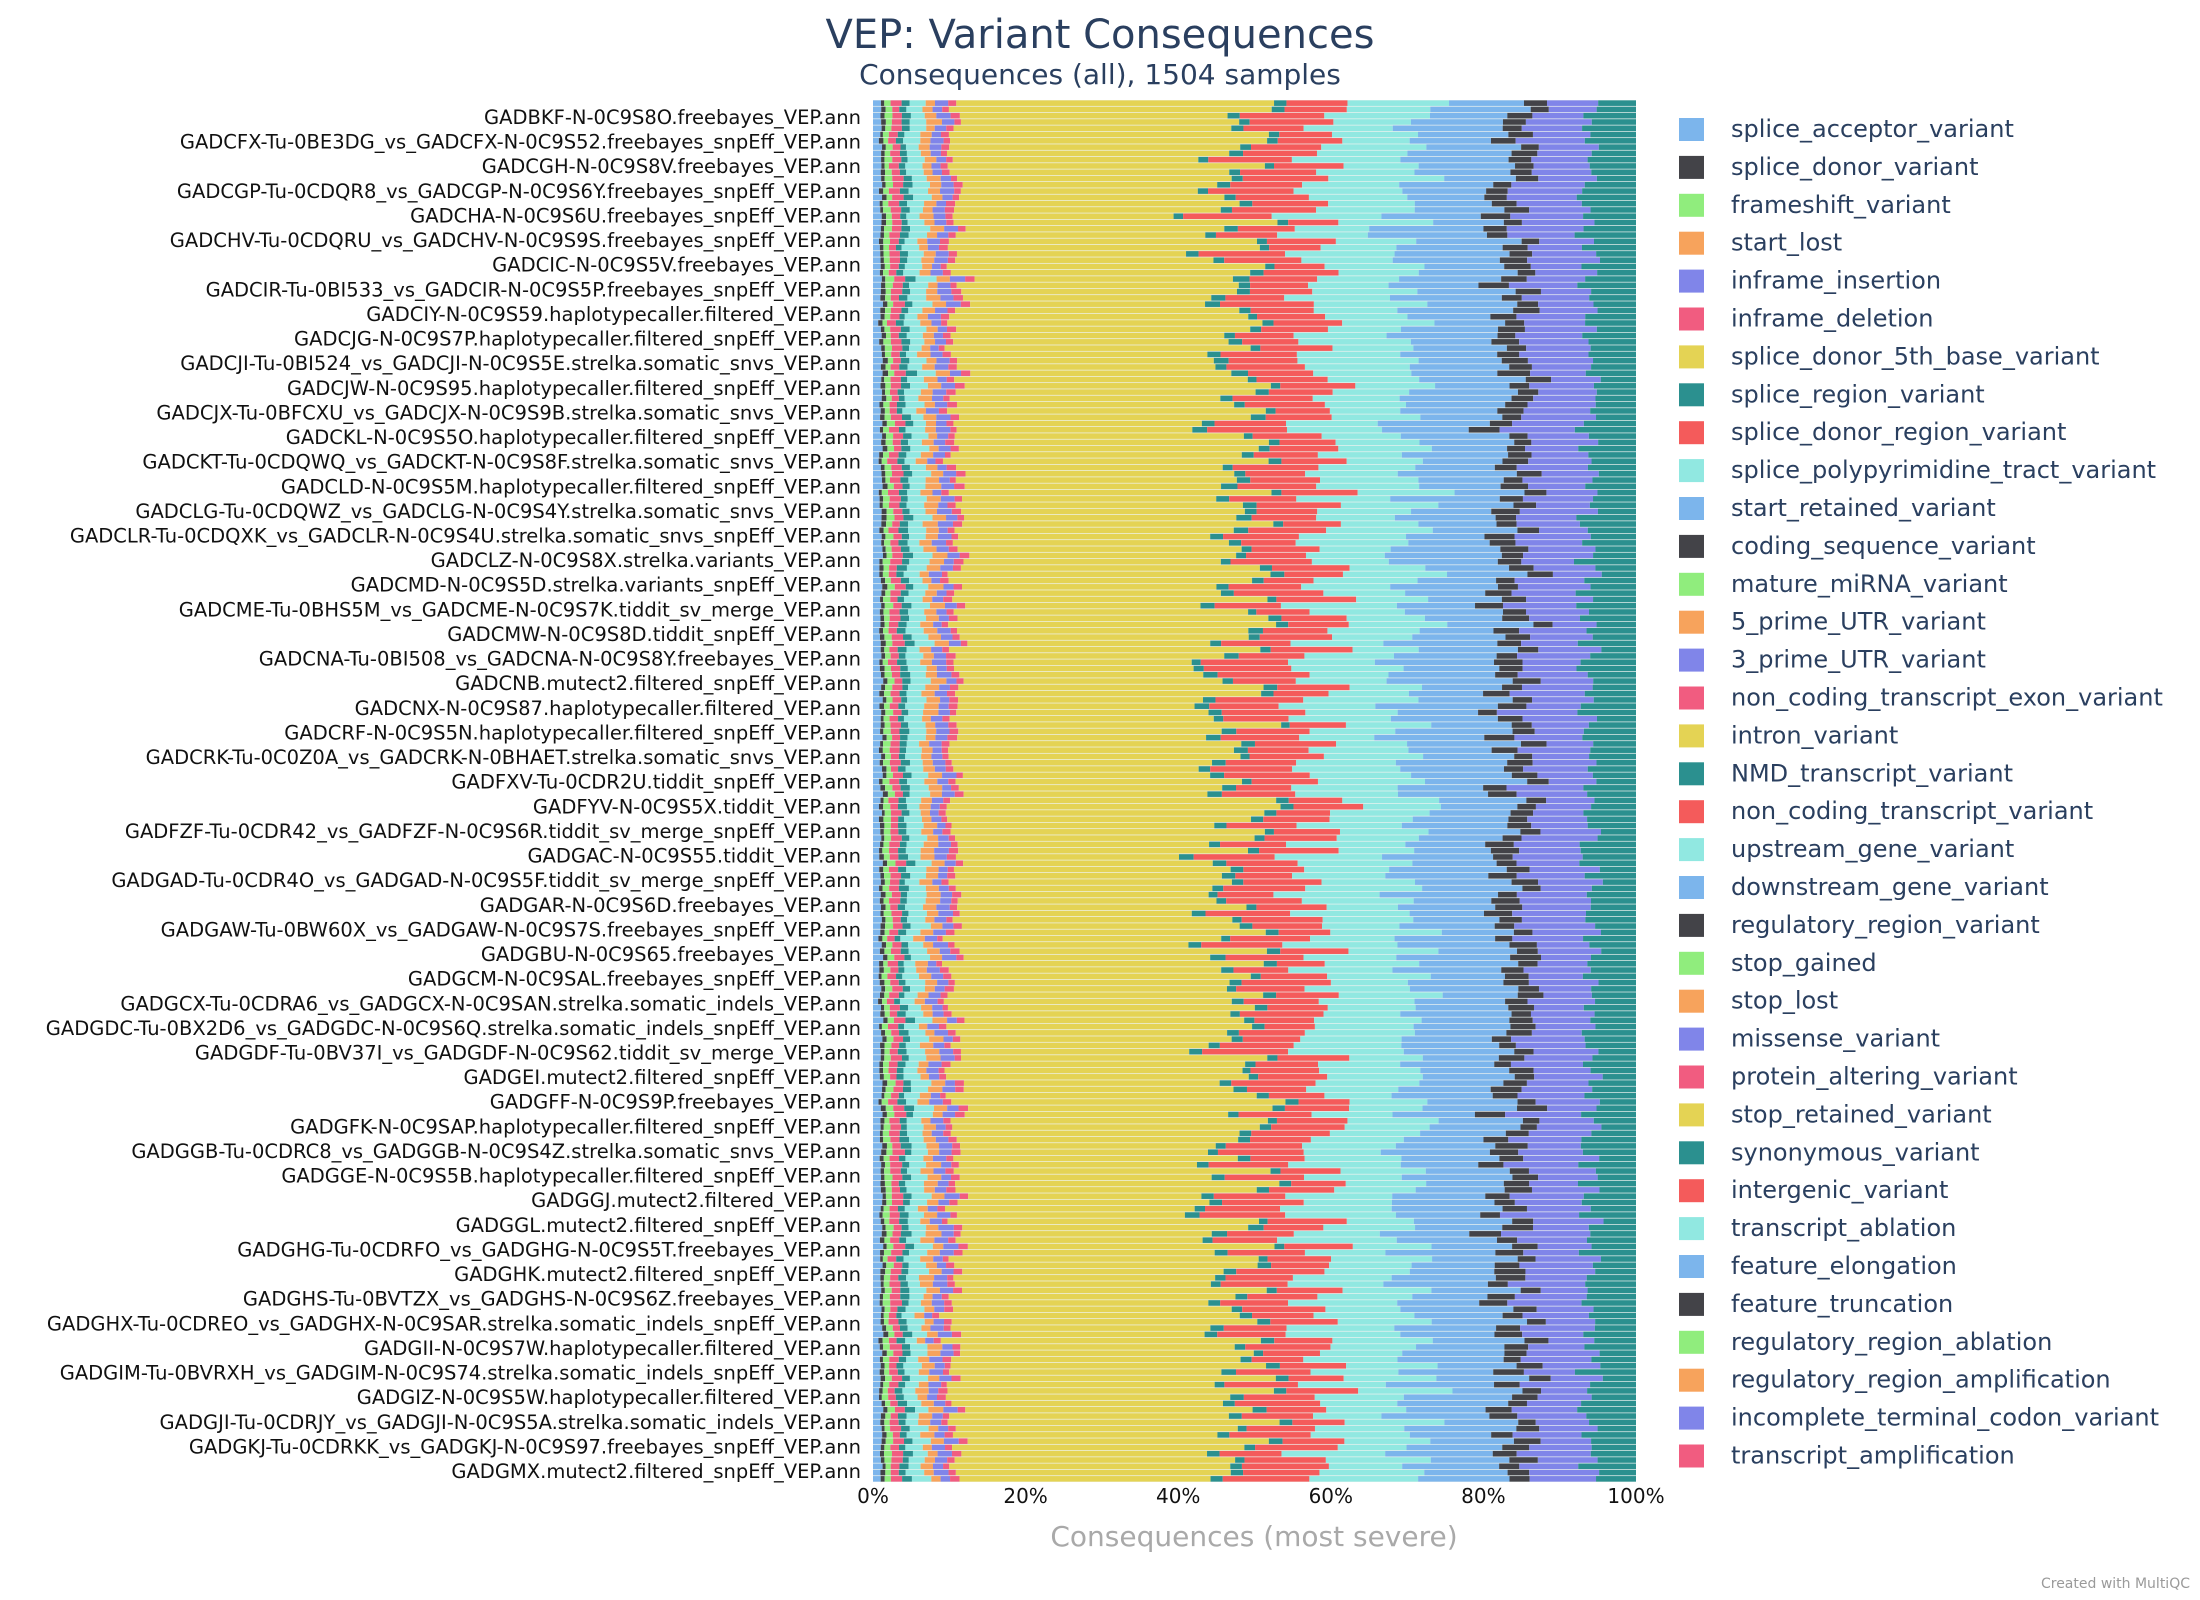 This screenshot has width=2200, height=1600. Describe the element at coordinates (1921, 698) in the screenshot. I see `legend-item: non_coding_transcript_exon_variant` at that location.